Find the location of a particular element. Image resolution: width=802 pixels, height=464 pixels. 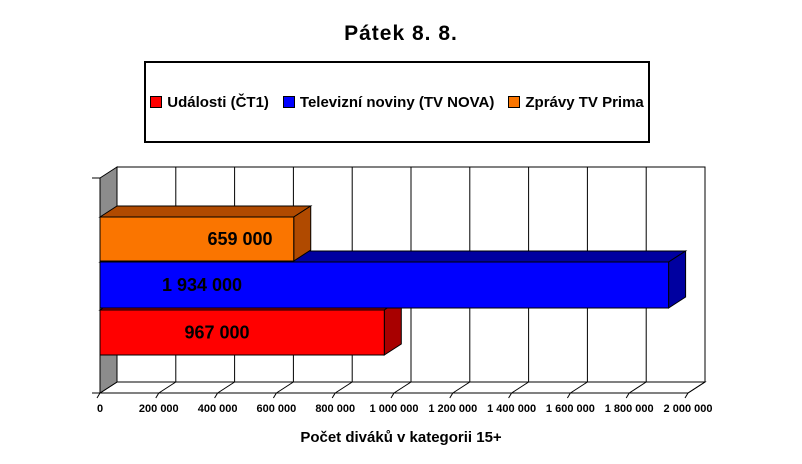

x-tick-label: 800 000 is located at coordinates (335, 409).